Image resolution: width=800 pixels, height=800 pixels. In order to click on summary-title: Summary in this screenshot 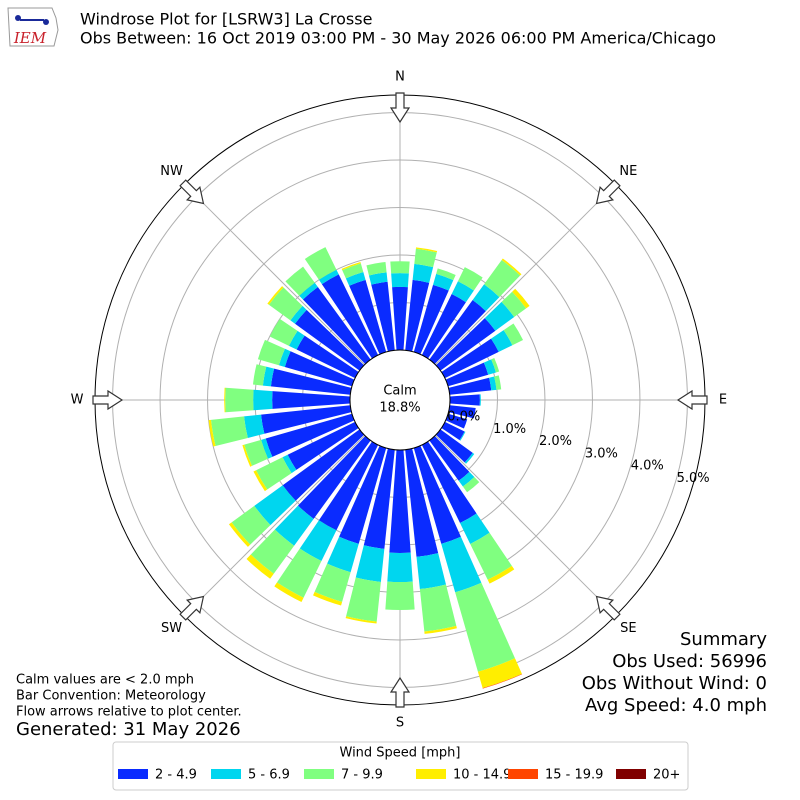, I will do `click(723, 639)`.